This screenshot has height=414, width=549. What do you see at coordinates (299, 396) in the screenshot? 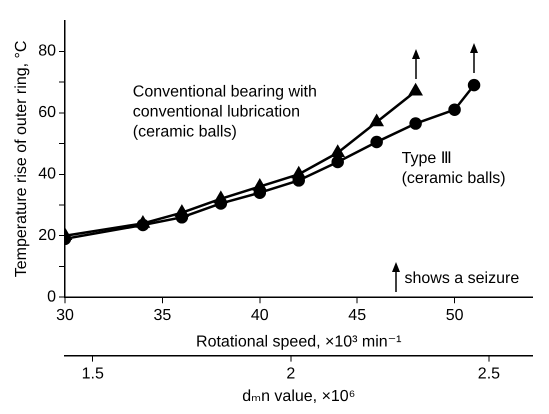
I see `x2-axis-title: dₘn value, ×10⁶` at bounding box center [299, 396].